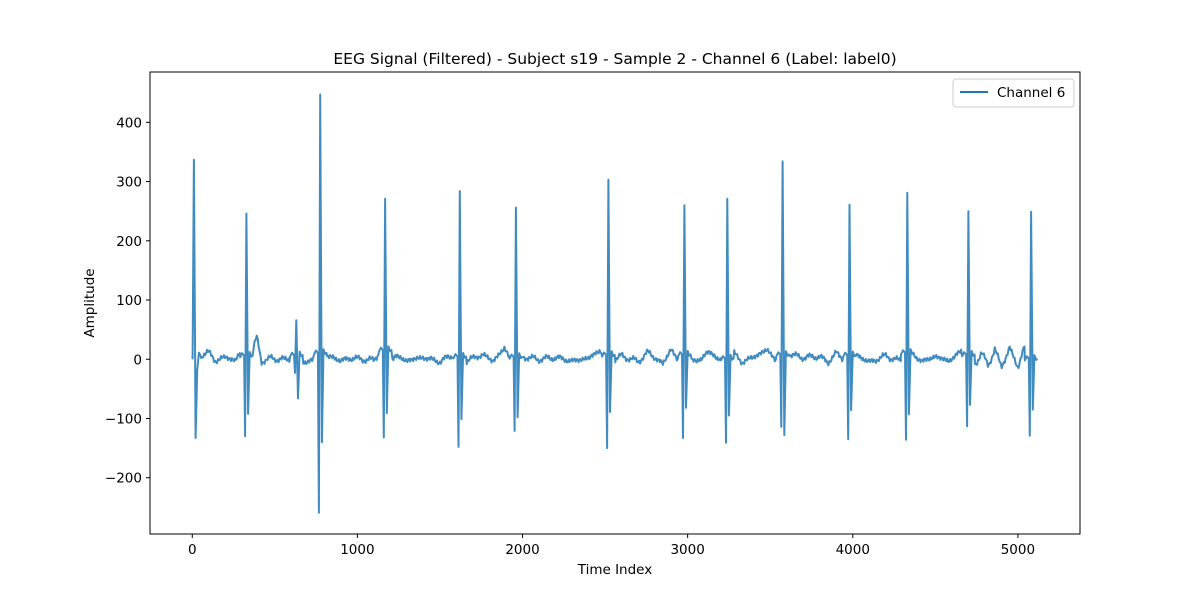  Describe the element at coordinates (615, 570) in the screenshot. I see `x-axis-label: Time Index` at that location.